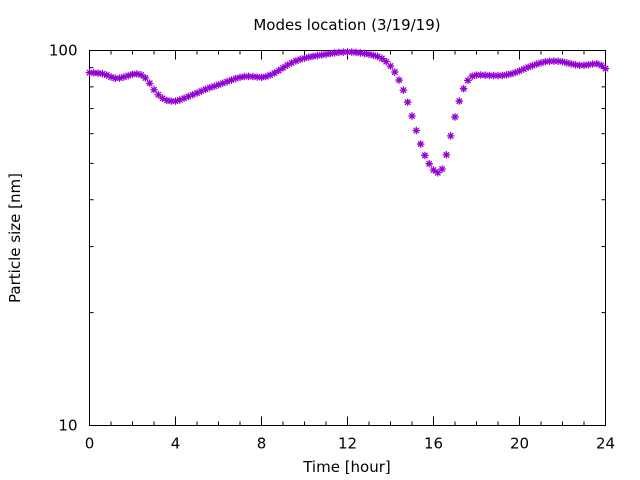 Image resolution: width=640 pixels, height=480 pixels. Describe the element at coordinates (63, 51) in the screenshot. I see `y-tick-label: 100` at that location.